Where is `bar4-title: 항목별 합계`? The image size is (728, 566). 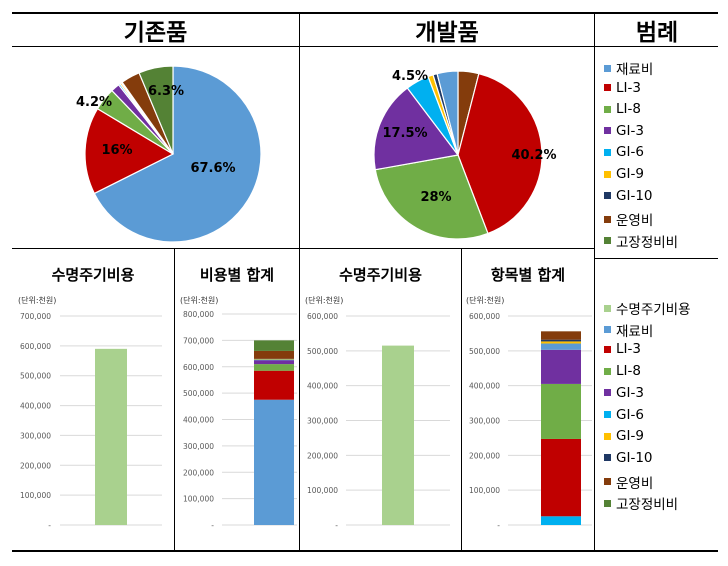
bar4-title: 항목별 합계 is located at coordinates (528, 275).